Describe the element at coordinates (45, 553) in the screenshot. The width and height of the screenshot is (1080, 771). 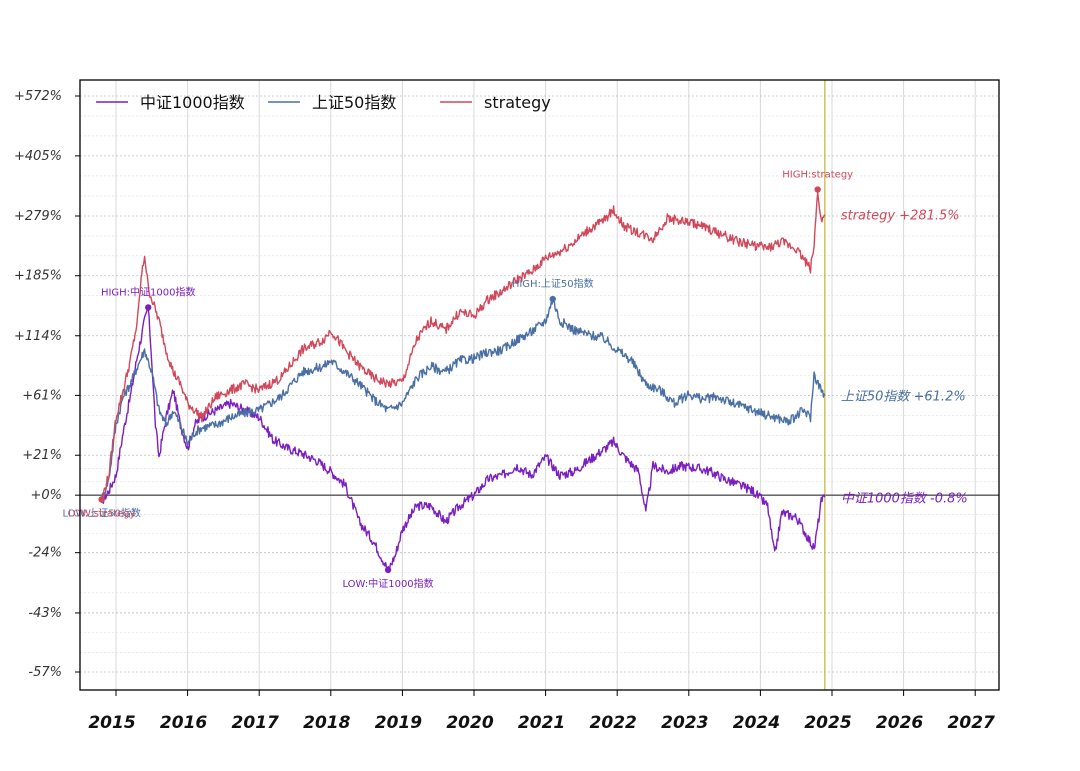
I see `y-tick-label: -24%` at that location.